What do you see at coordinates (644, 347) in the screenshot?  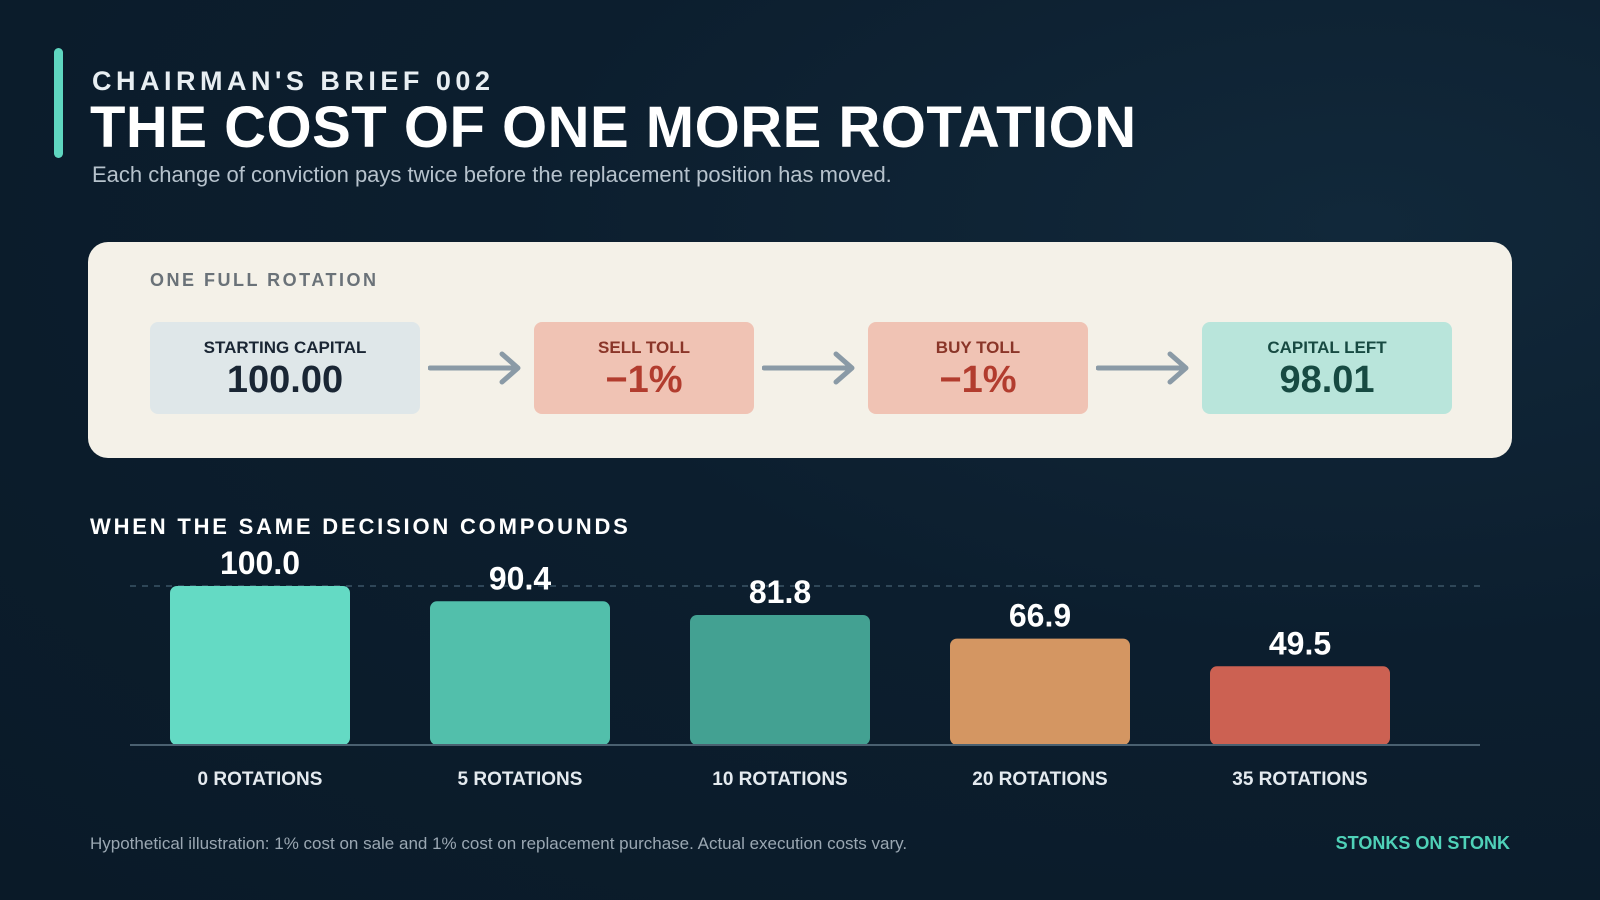 I see `step-label: SELL TOLL` at bounding box center [644, 347].